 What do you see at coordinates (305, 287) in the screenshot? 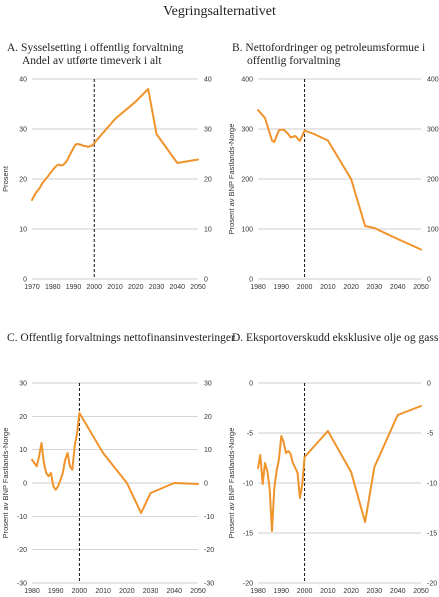
I see `panel-b-xtick: 2000` at bounding box center [305, 287].